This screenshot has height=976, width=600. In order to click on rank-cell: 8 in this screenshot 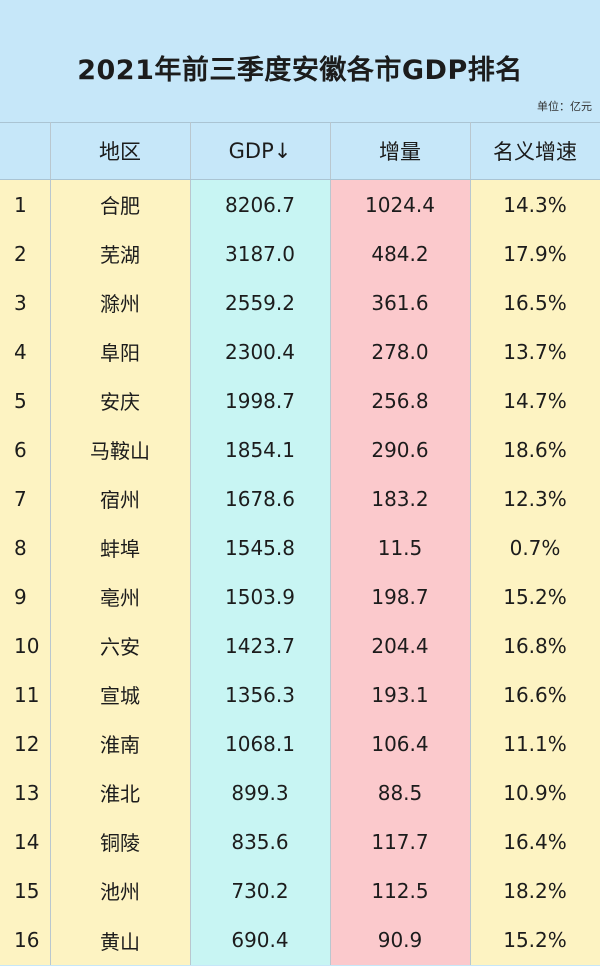, I will do `click(25, 547)`.